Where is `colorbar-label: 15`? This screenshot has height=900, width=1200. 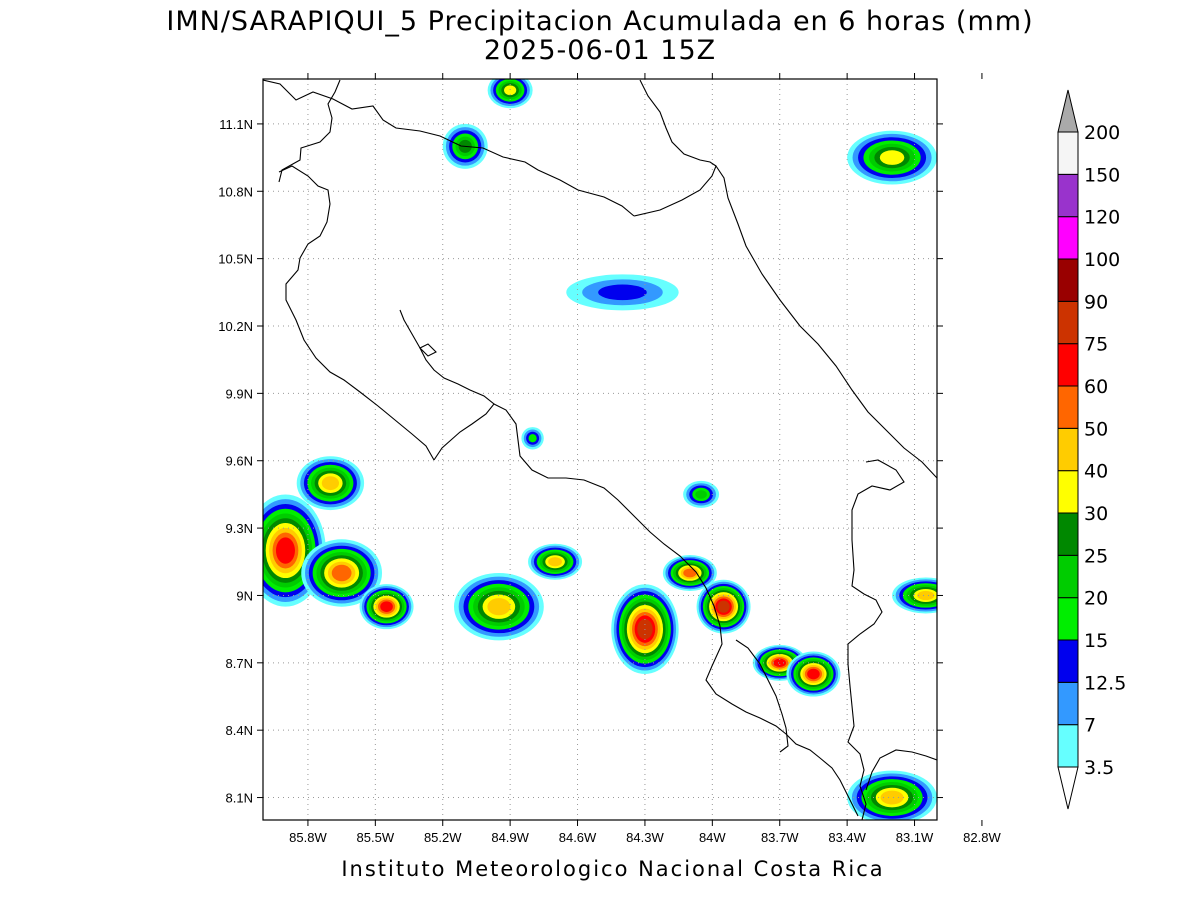
colorbar-label: 15 is located at coordinates (1096, 641).